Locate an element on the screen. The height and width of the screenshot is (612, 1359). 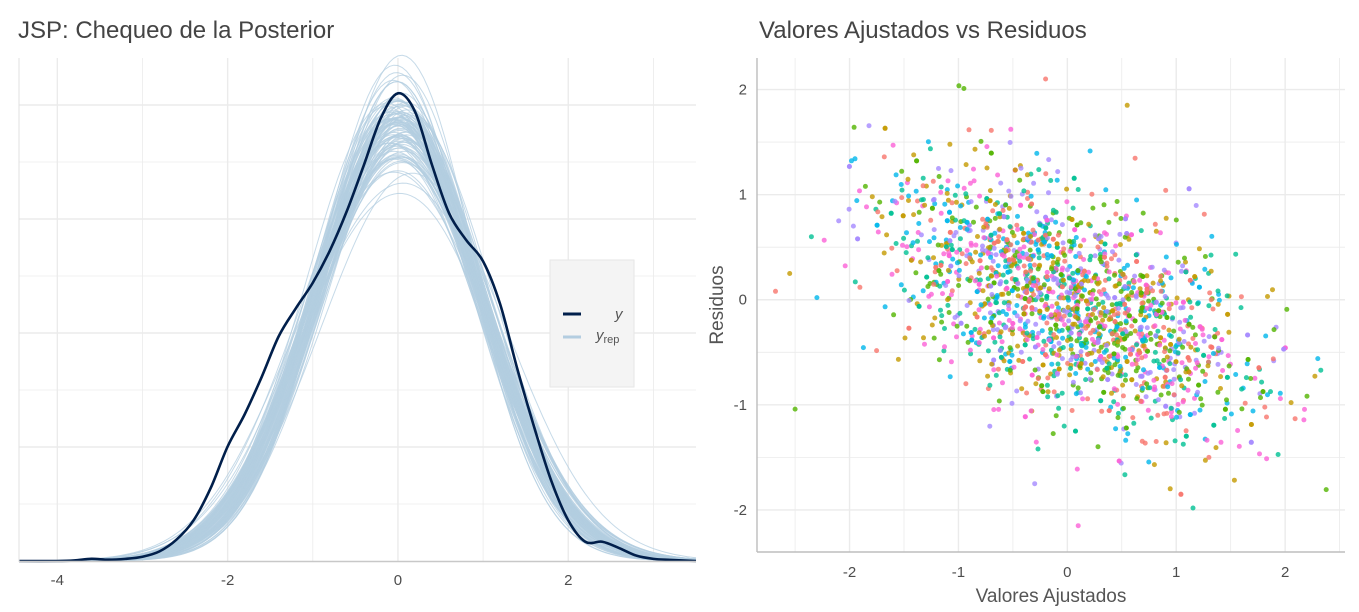
residuals-x-ticks: -2 -1 0 1 2 is located at coordinates (1066, 572).